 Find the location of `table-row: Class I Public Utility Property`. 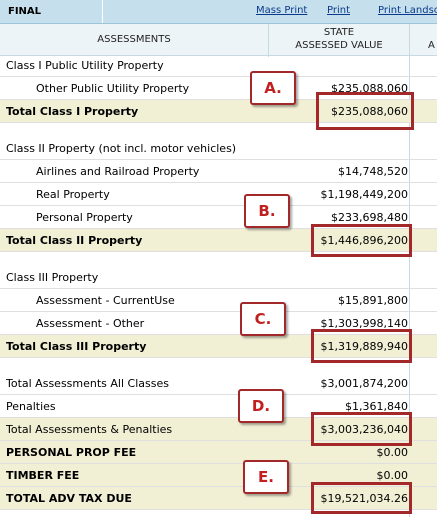

table-row: Class I Public Utility Property is located at coordinates (218, 65).